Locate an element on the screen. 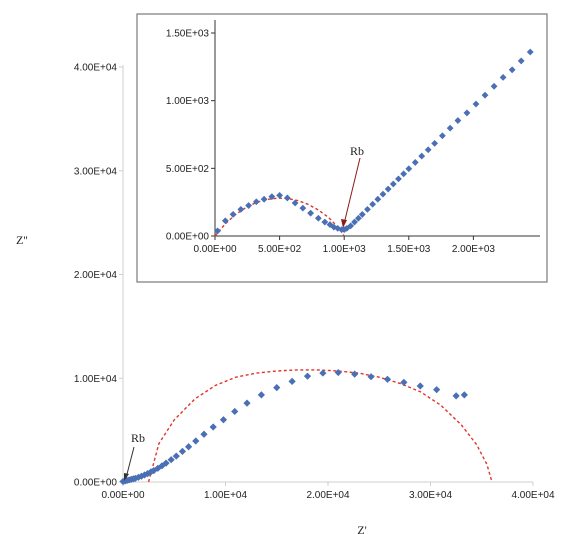 The width and height of the screenshot is (561, 534). inset-y-tick-label: 1.50E+03 is located at coordinates (188, 34).